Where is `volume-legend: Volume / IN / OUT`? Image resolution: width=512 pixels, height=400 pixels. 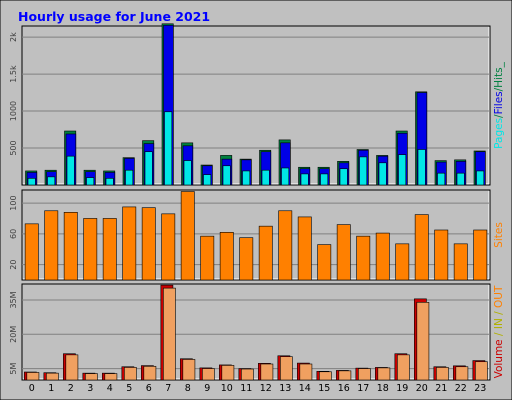
volume-legend: Volume / IN / OUT is located at coordinates (499, 331).